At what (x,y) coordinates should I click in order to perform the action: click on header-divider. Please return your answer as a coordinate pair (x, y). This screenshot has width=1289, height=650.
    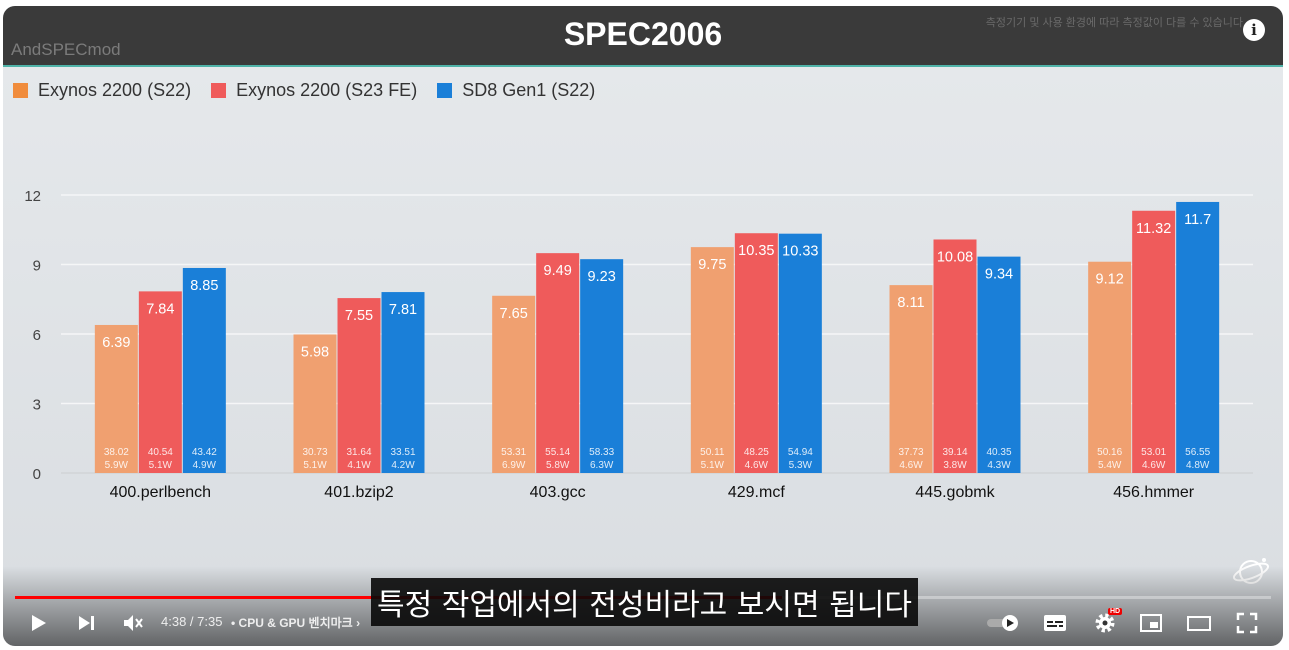
    Looking at the image, I should click on (643, 66).